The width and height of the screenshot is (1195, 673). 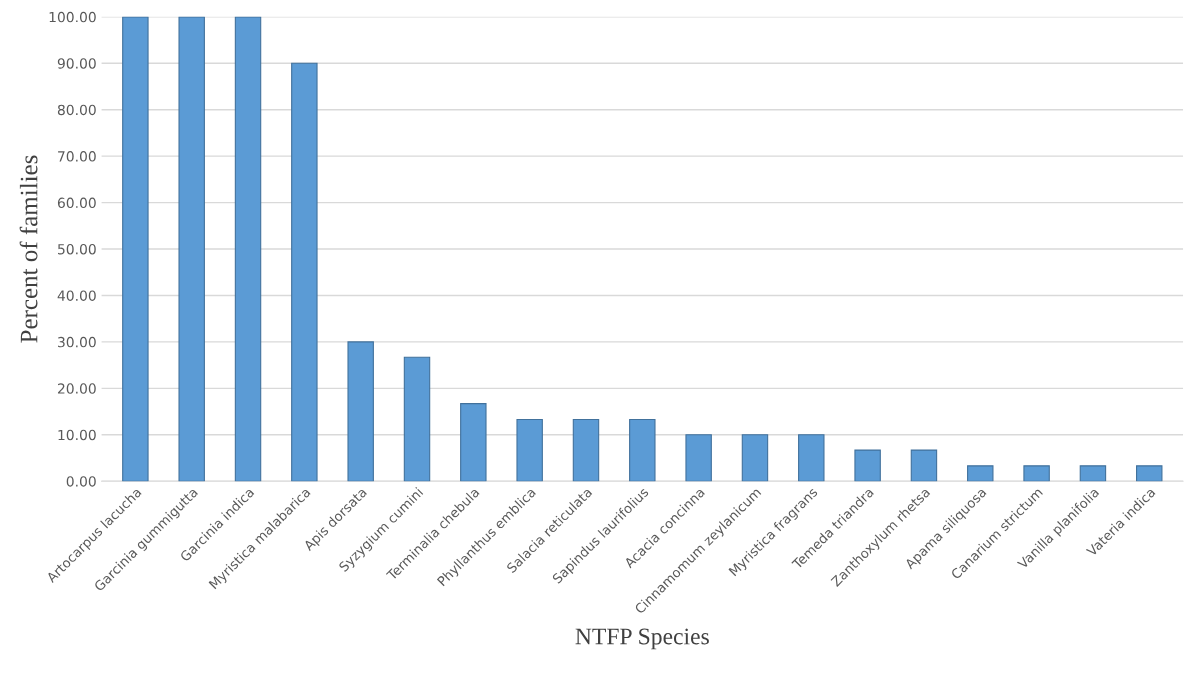 What do you see at coordinates (28, 249) in the screenshot?
I see `y-axis-title: Percent of families` at bounding box center [28, 249].